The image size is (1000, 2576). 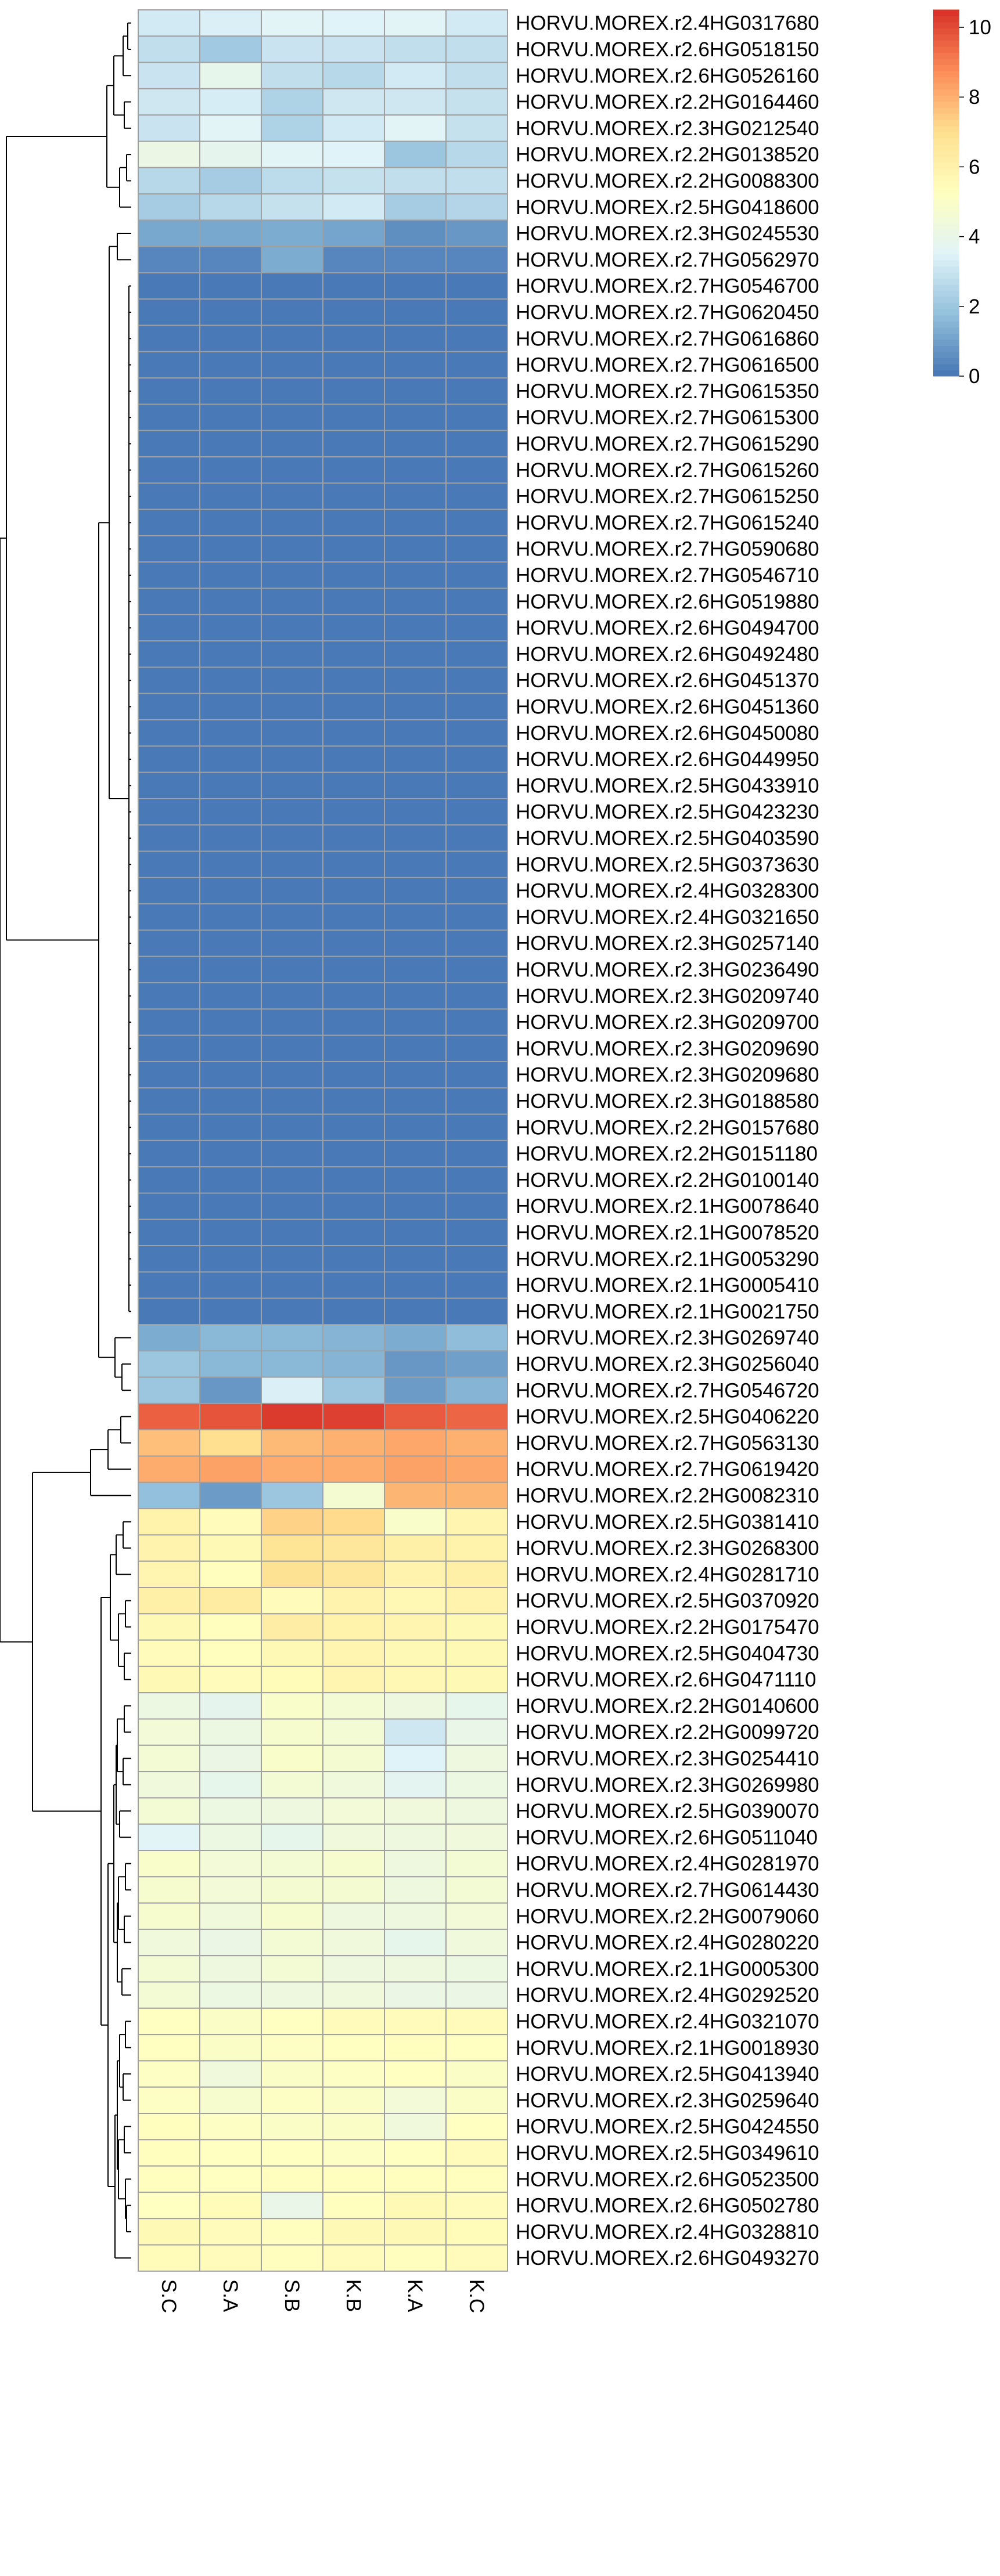 What do you see at coordinates (291, 2295) in the screenshot?
I see `column-label: S.B` at bounding box center [291, 2295].